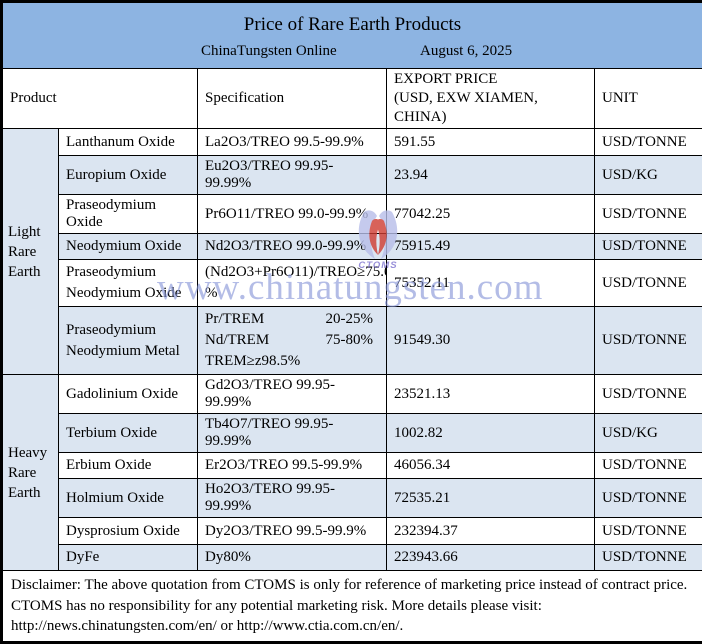 Image resolution: width=702 pixels, height=644 pixels. Describe the element at coordinates (128, 433) in the screenshot. I see `product-cell: Terbium Oxide` at that location.